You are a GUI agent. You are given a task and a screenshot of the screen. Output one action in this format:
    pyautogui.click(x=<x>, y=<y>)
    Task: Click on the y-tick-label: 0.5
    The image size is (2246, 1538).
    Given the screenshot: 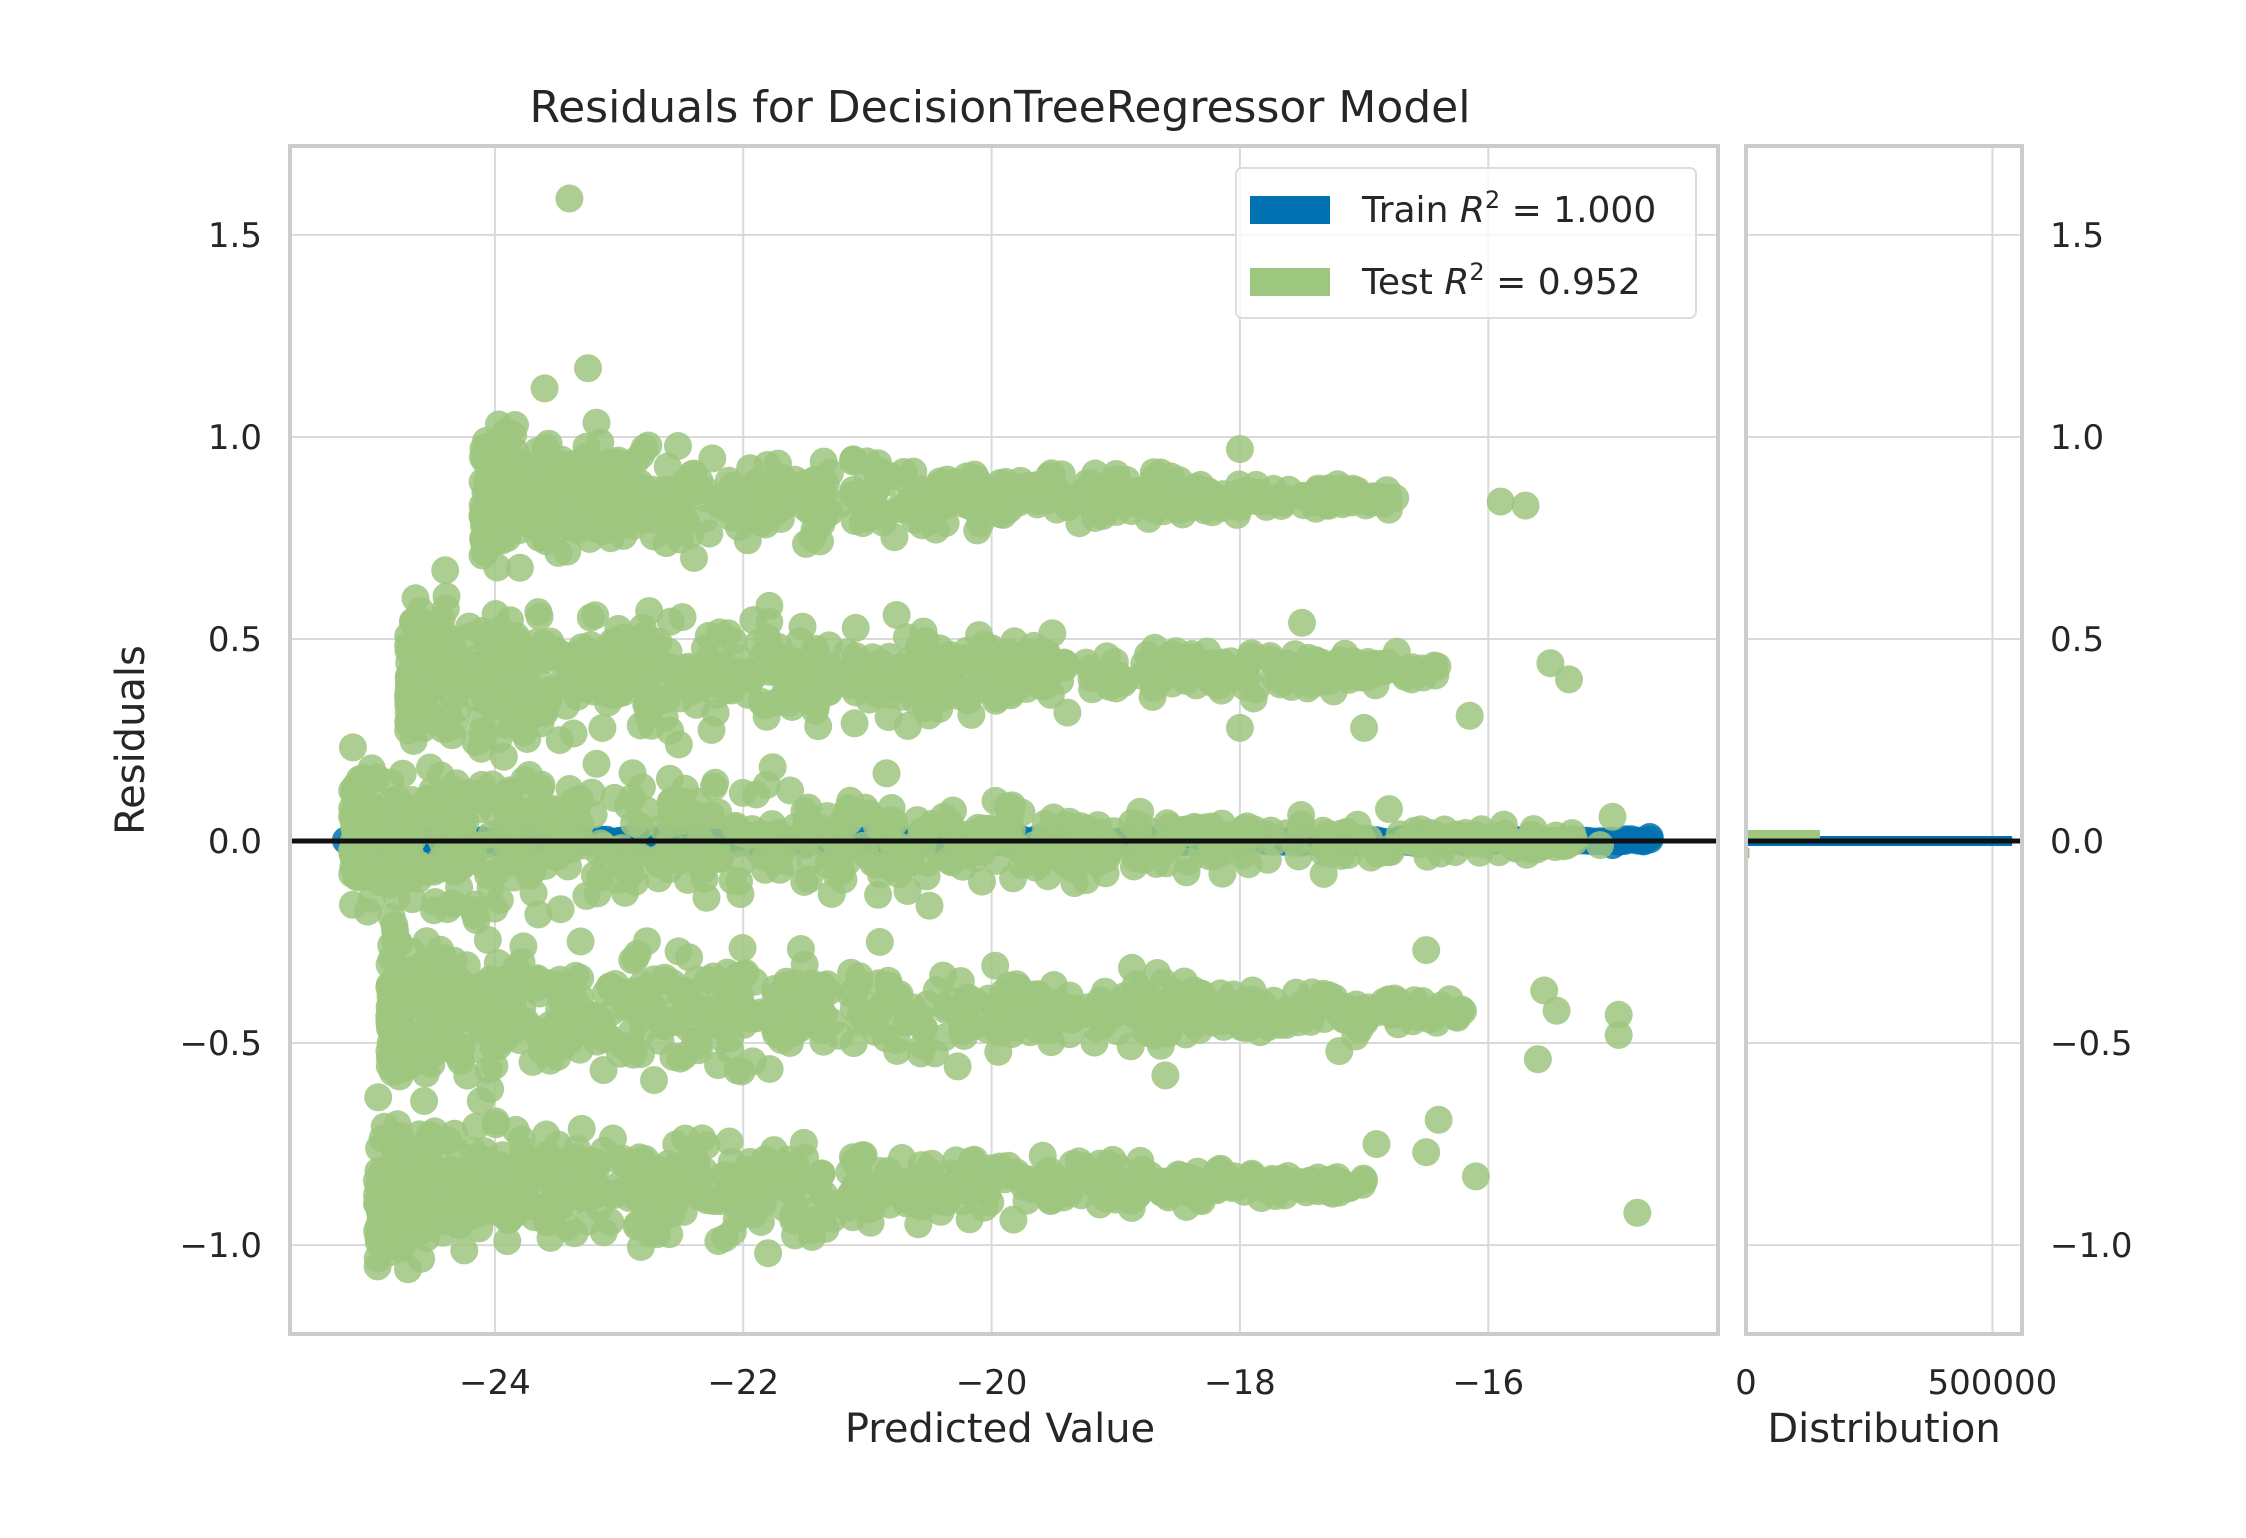 What is the action you would take?
    pyautogui.click(x=235, y=640)
    